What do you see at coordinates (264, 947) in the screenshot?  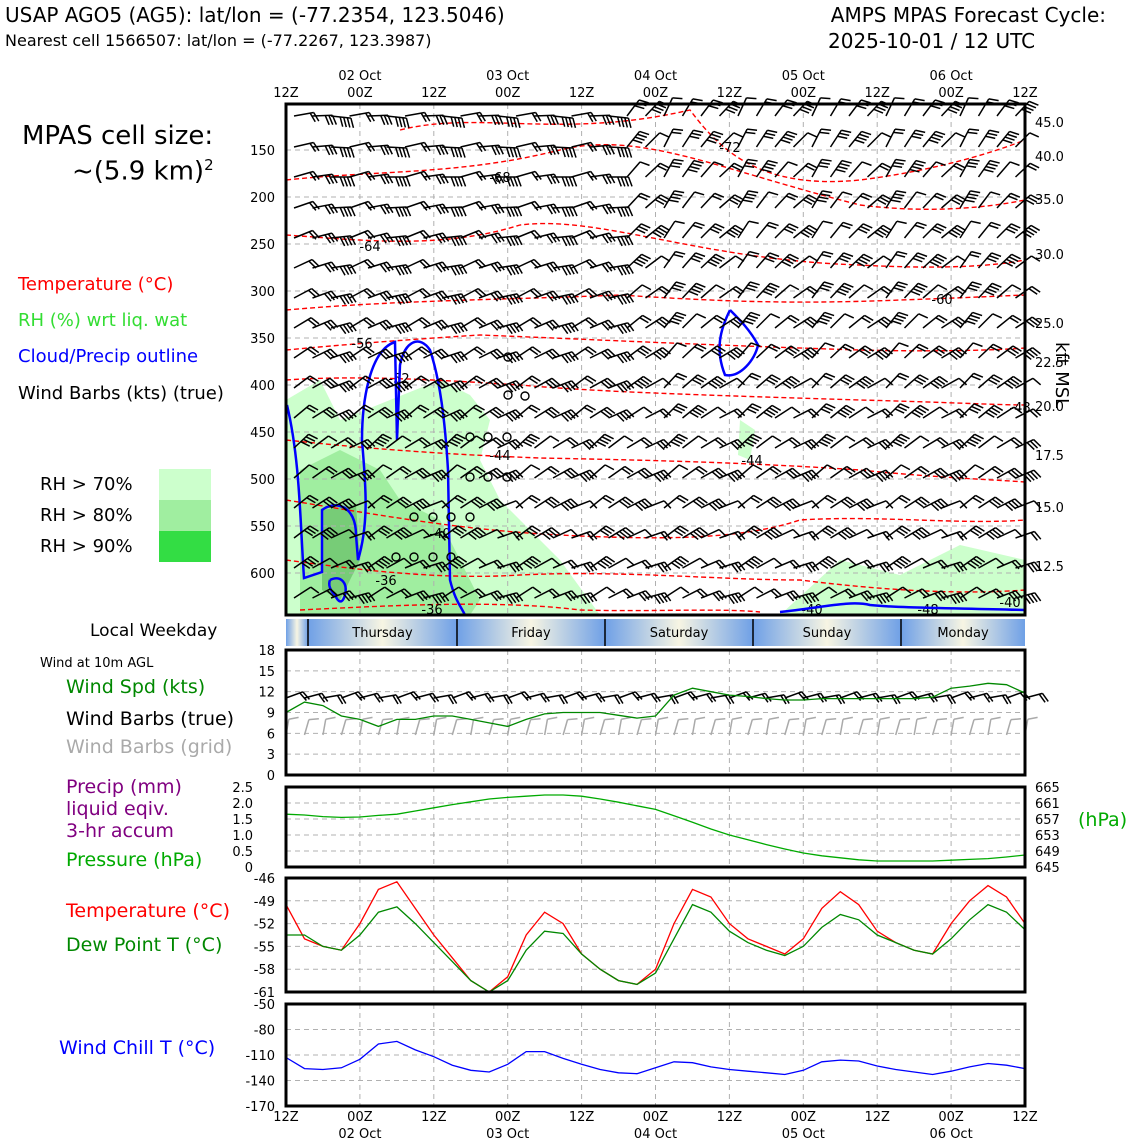 I see `temp-panel-tick-label: -55` at bounding box center [264, 947].